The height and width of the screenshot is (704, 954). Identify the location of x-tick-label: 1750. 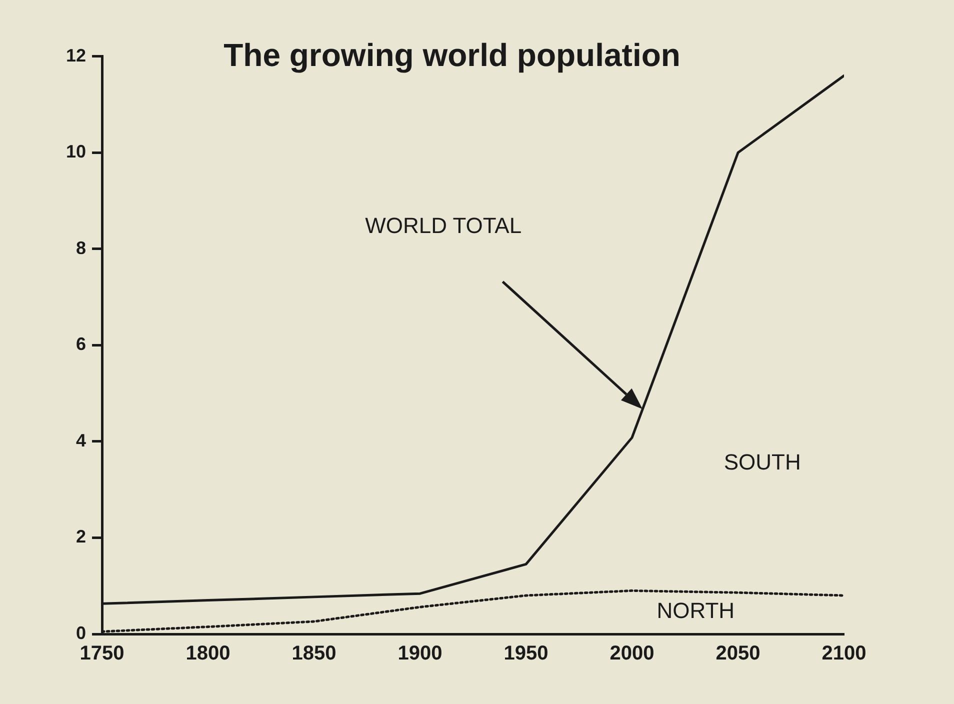
(102, 653).